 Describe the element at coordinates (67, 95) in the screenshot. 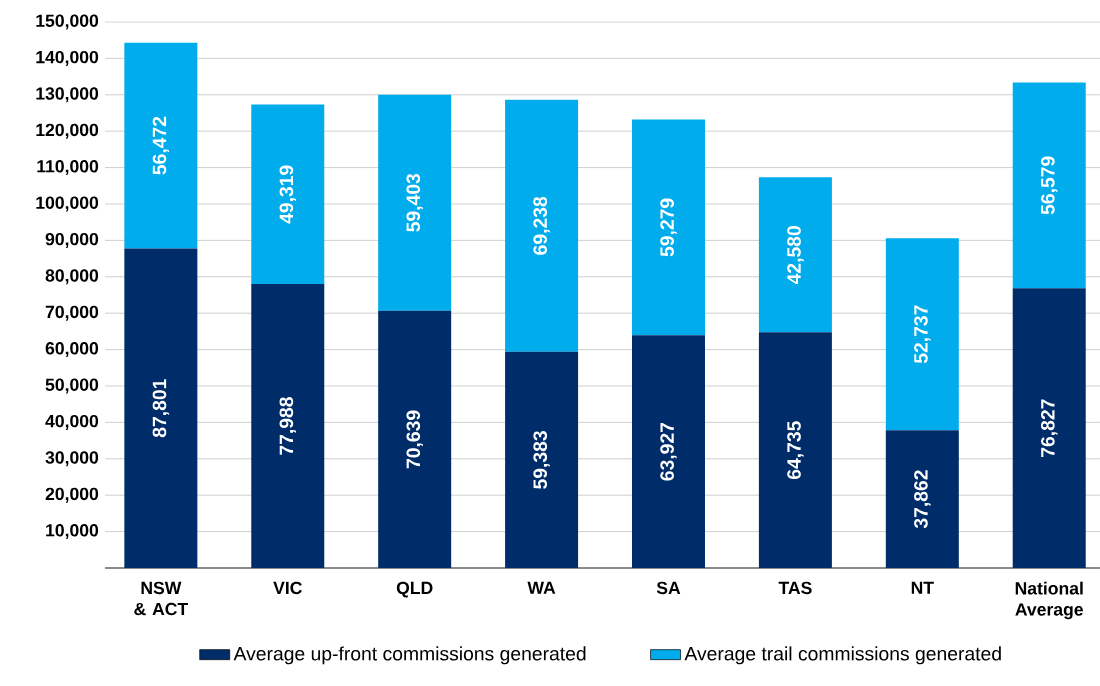

I see `y-tick-label: 130,000` at that location.